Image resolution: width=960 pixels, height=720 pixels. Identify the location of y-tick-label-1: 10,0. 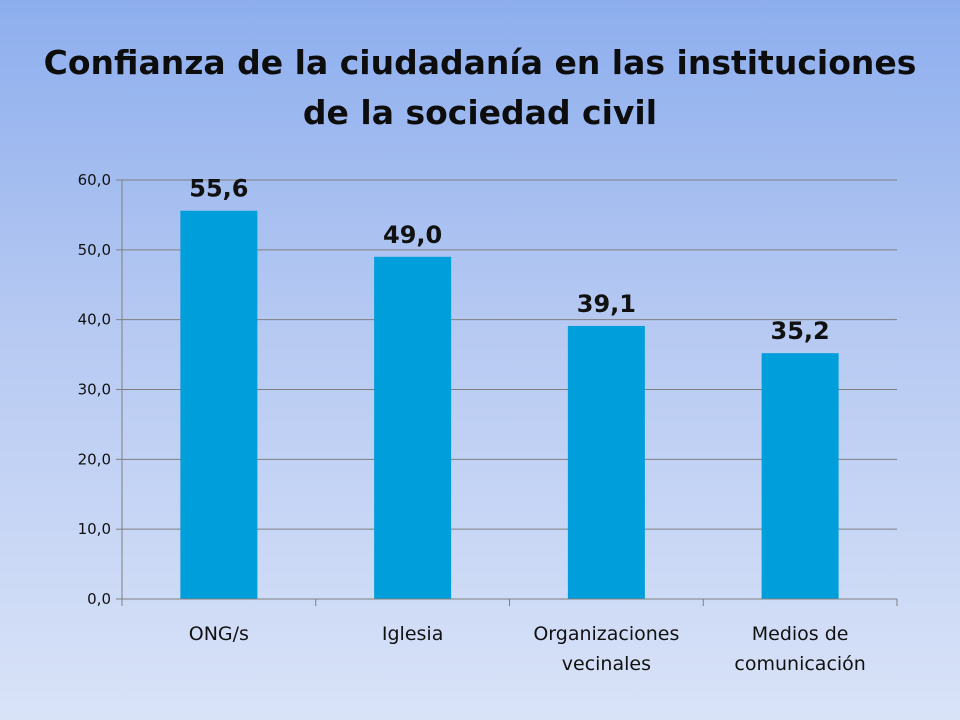
(94, 529).